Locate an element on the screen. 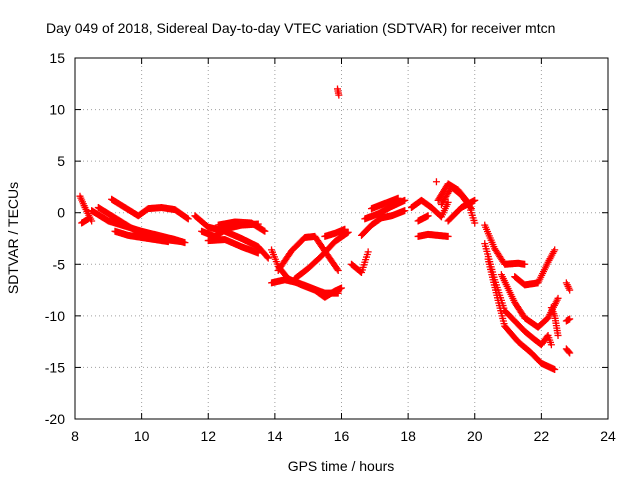 The height and width of the screenshot is (480, 640). x-tick-label: 14 is located at coordinates (275, 436).